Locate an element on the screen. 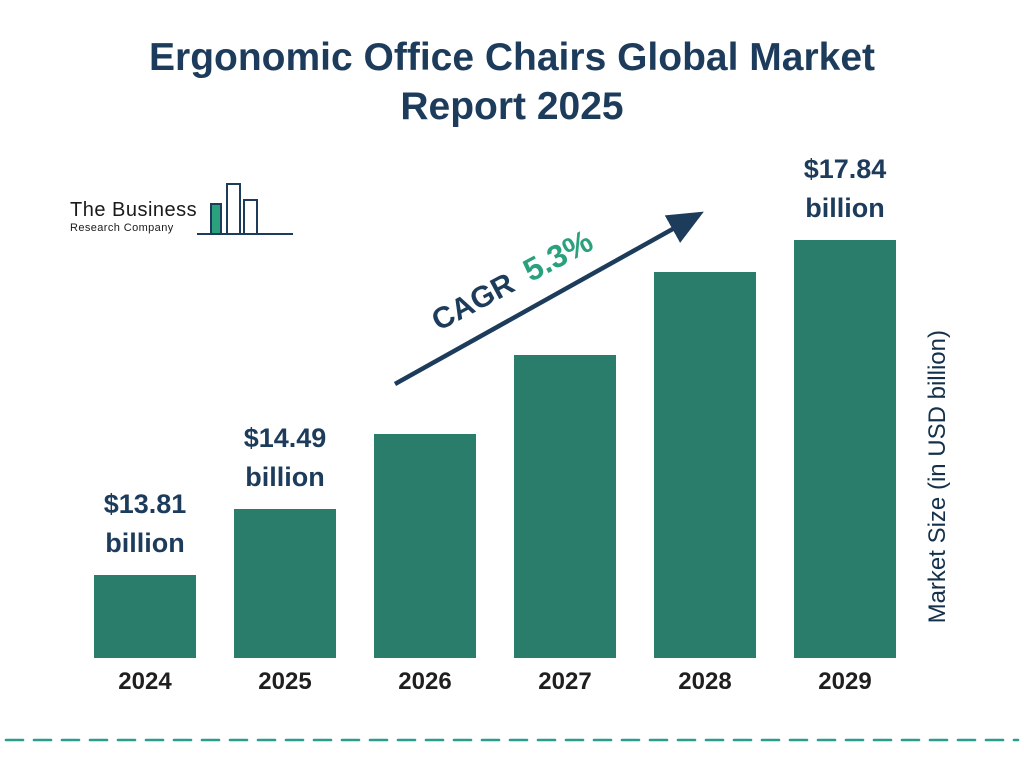 This screenshot has height=768, width=1024. bar-slot: $13.81 billion 2024 is located at coordinates (145, 425).